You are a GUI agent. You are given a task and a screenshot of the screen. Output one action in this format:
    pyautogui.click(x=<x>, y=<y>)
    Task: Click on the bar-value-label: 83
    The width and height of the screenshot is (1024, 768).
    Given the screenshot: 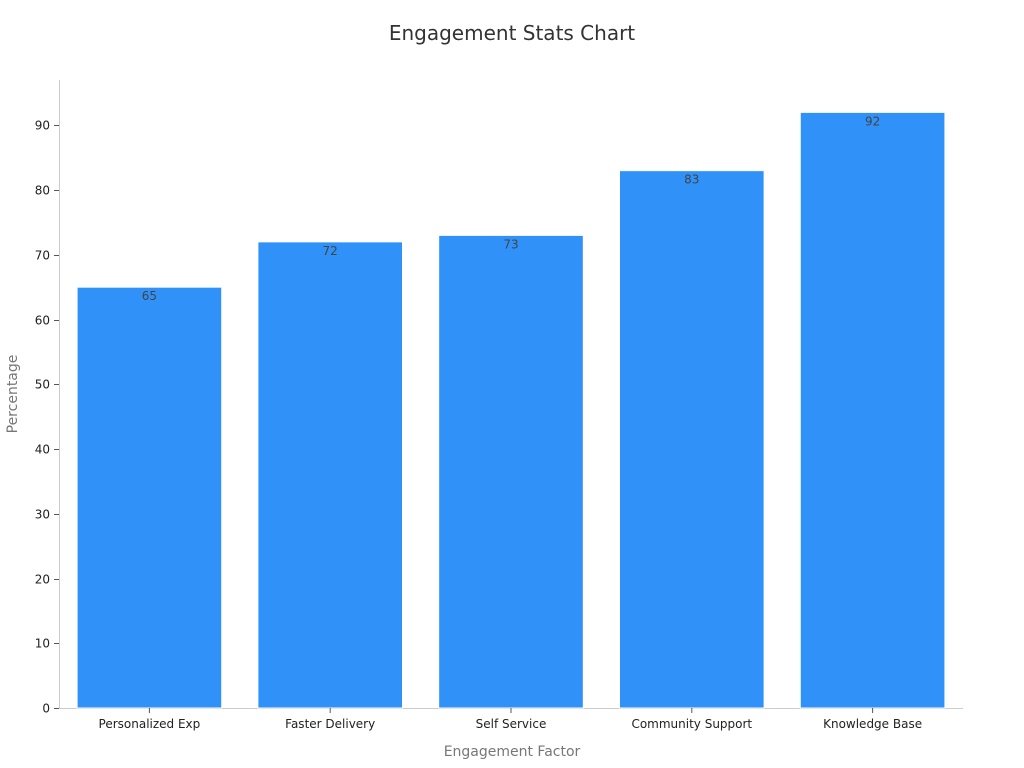 What is the action you would take?
    pyautogui.click(x=691, y=180)
    